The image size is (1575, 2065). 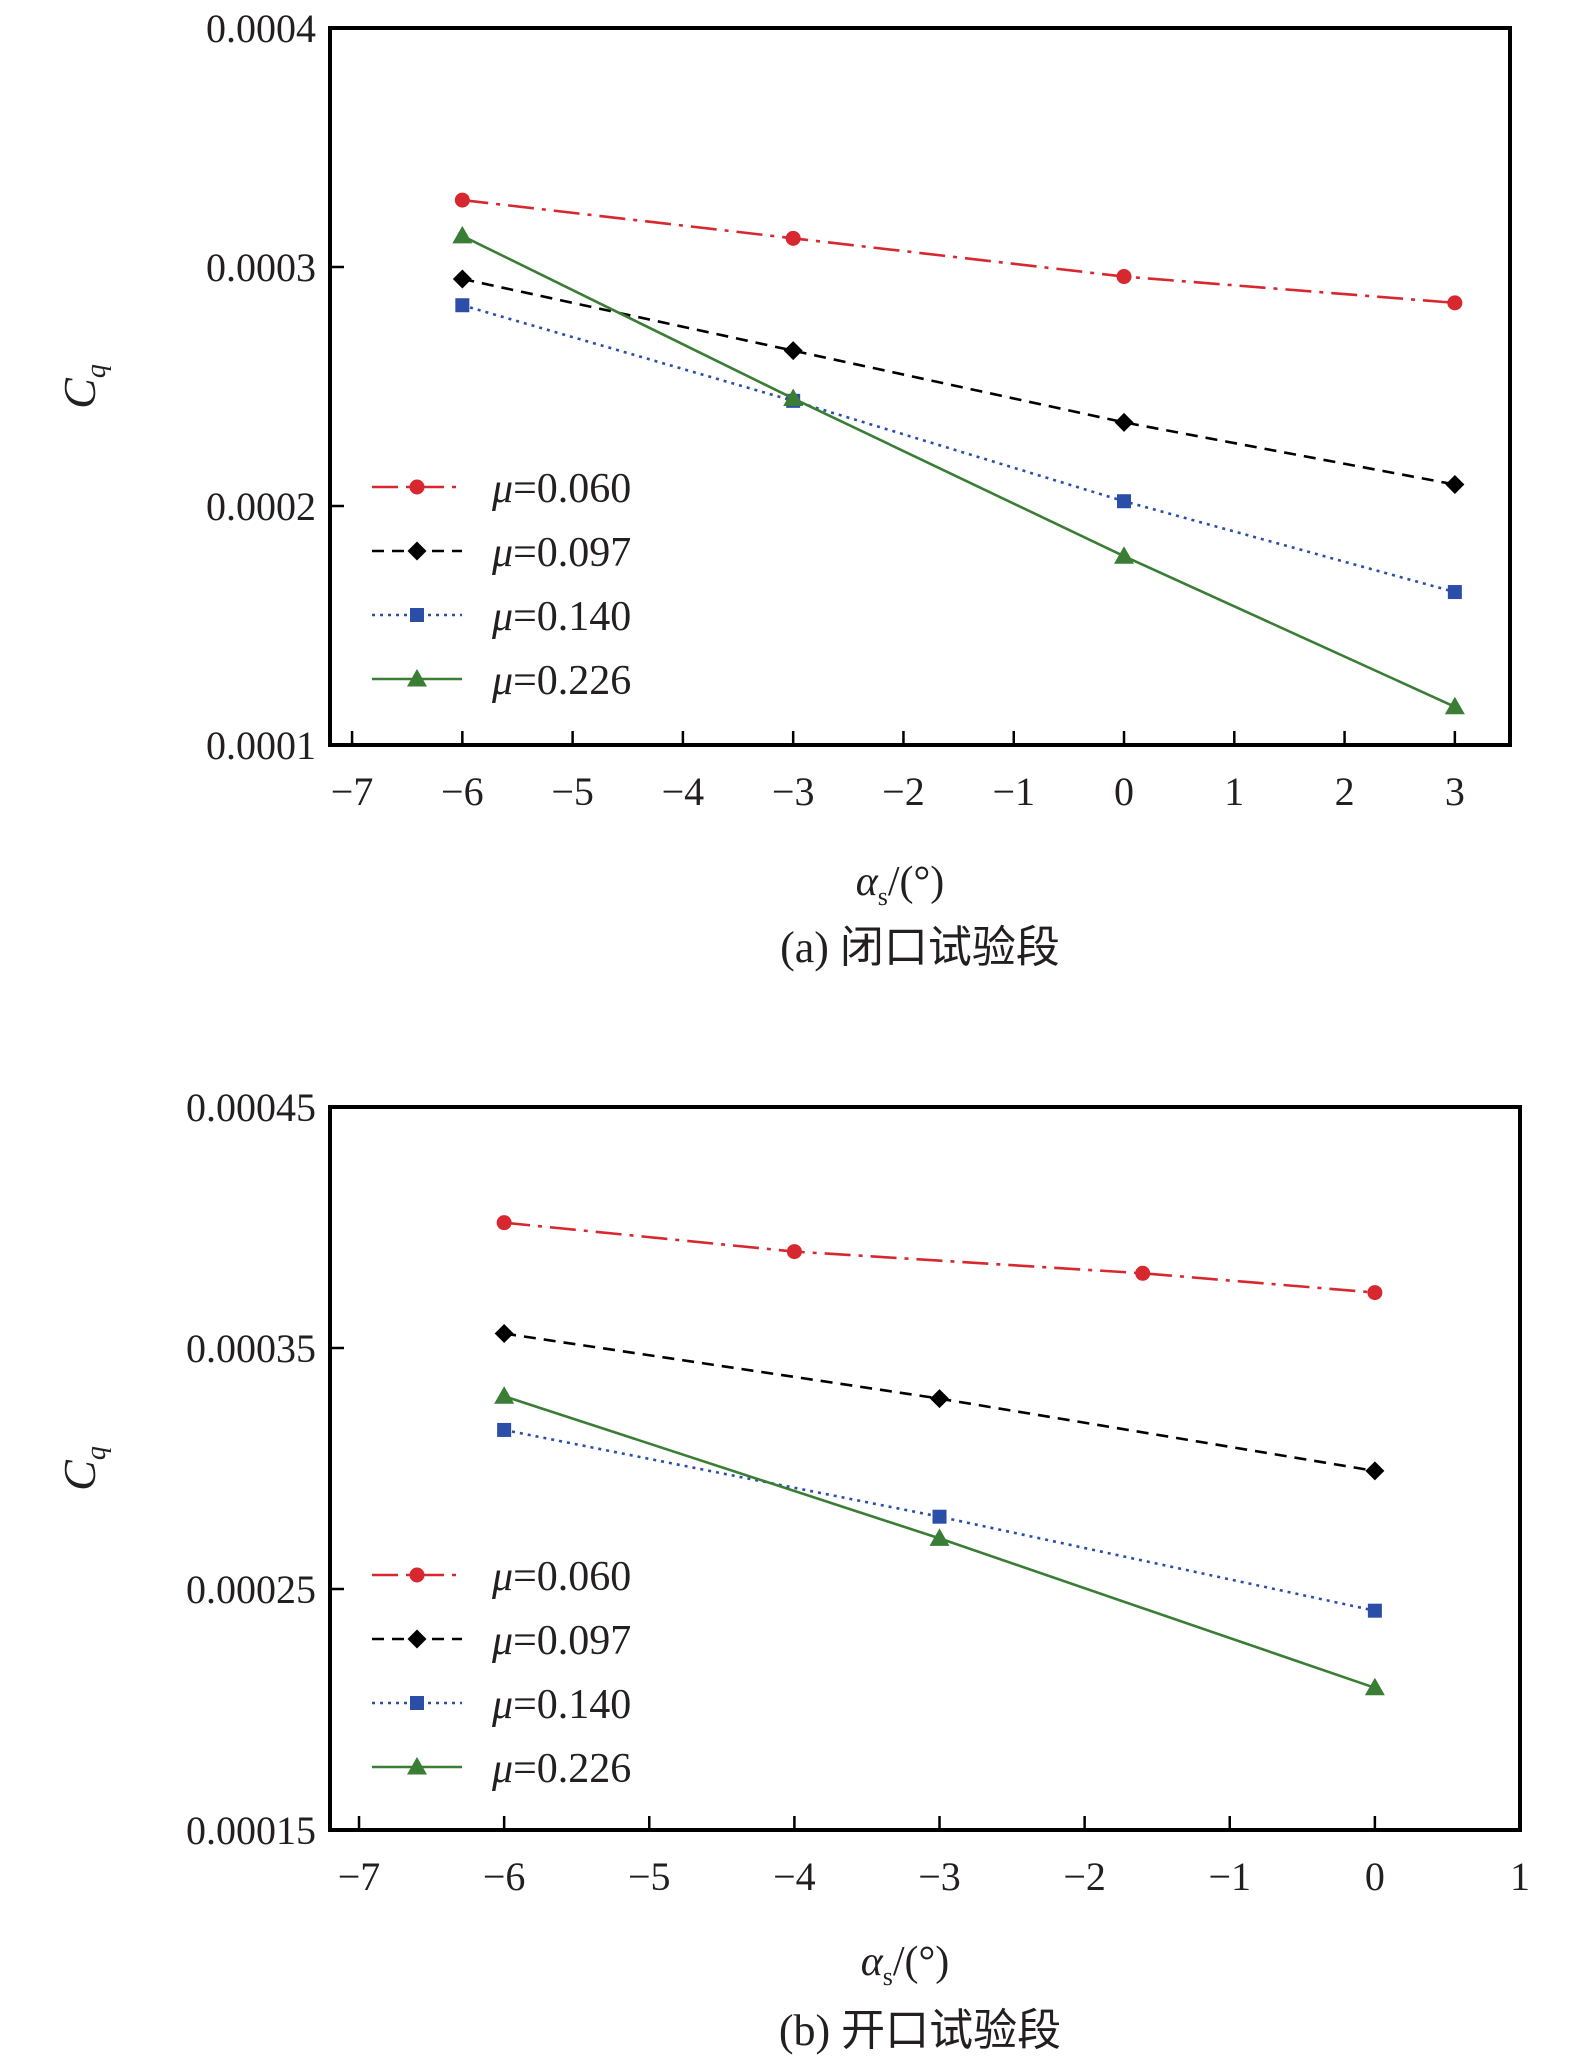 I want to click on y-tick-label: 0.00035, so click(x=251, y=1348).